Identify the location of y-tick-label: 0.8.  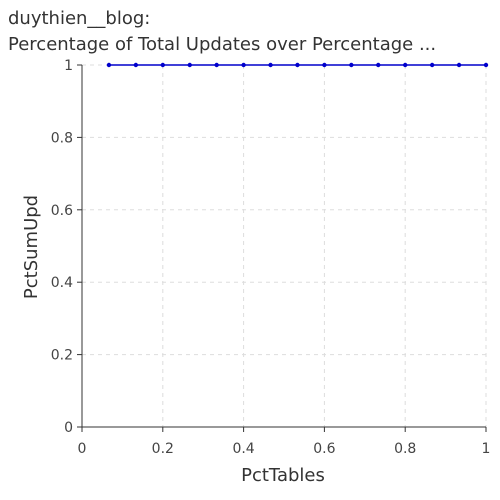
(62, 138).